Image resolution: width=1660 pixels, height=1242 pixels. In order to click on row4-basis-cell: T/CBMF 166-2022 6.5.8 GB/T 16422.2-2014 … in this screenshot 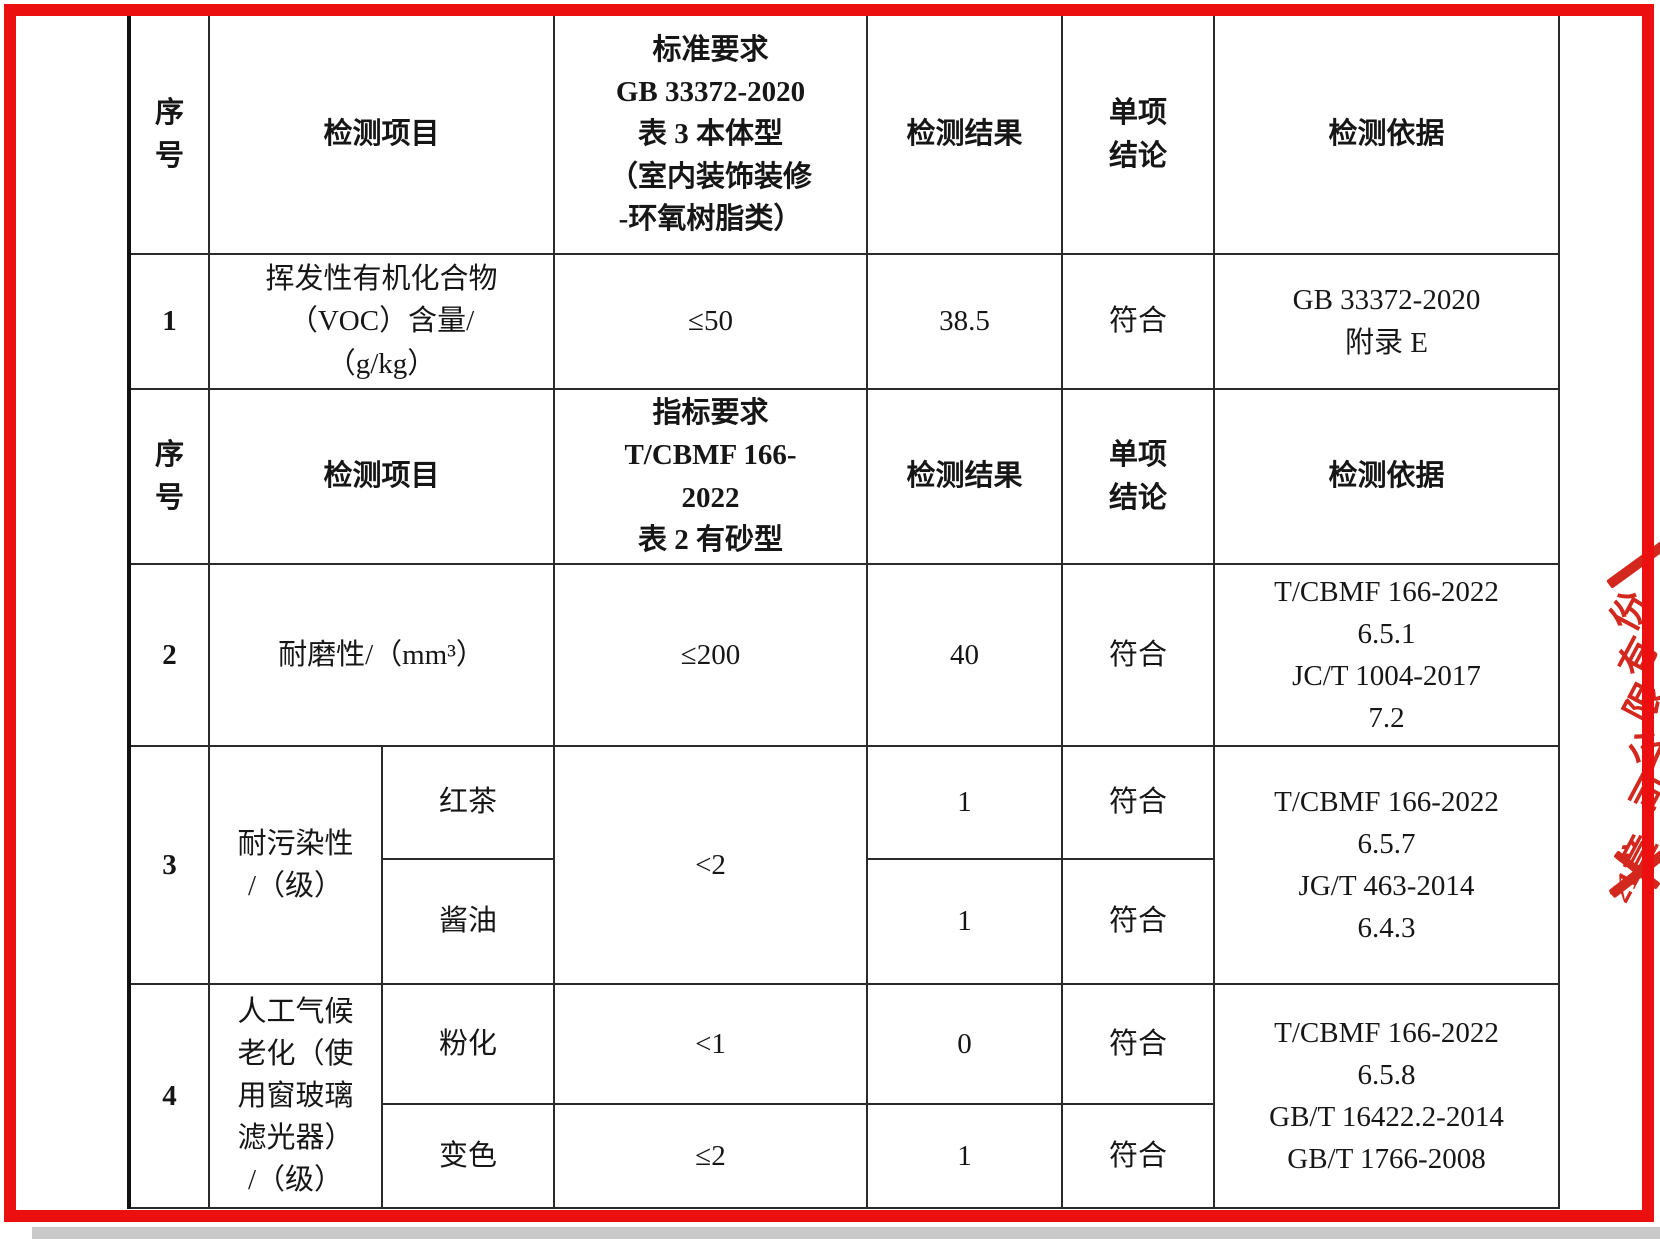, I will do `click(1386, 1096)`.